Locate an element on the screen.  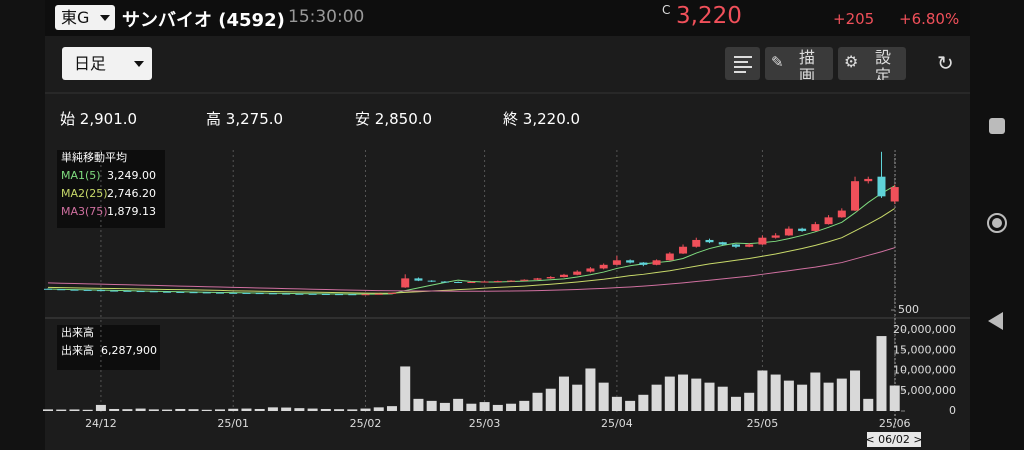
volume-legend-label: 出来高 is located at coordinates (77, 350).